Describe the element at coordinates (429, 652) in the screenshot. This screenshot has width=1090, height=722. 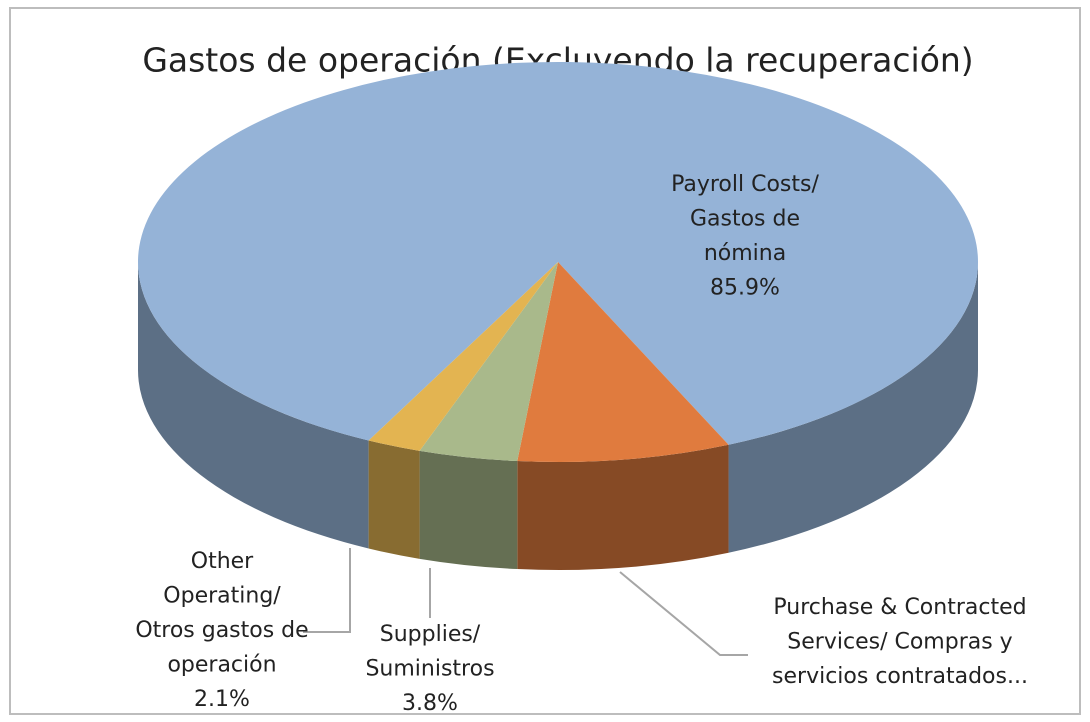
I see `slice-label: Supplies/Suministros` at that location.